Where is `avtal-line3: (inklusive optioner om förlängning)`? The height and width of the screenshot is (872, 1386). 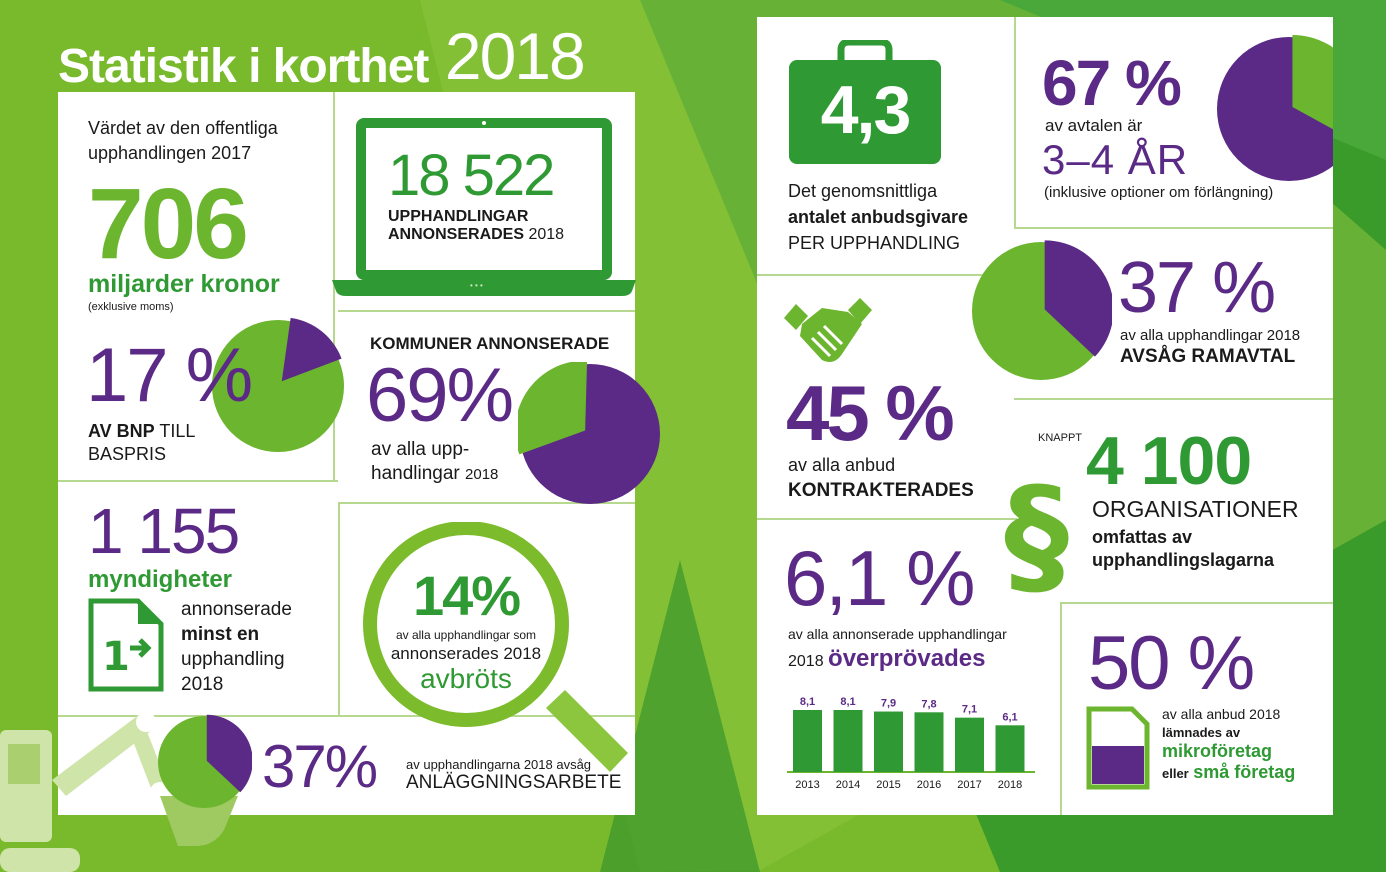 avtal-line3: (inklusive optioner om förlängning) is located at coordinates (1159, 192).